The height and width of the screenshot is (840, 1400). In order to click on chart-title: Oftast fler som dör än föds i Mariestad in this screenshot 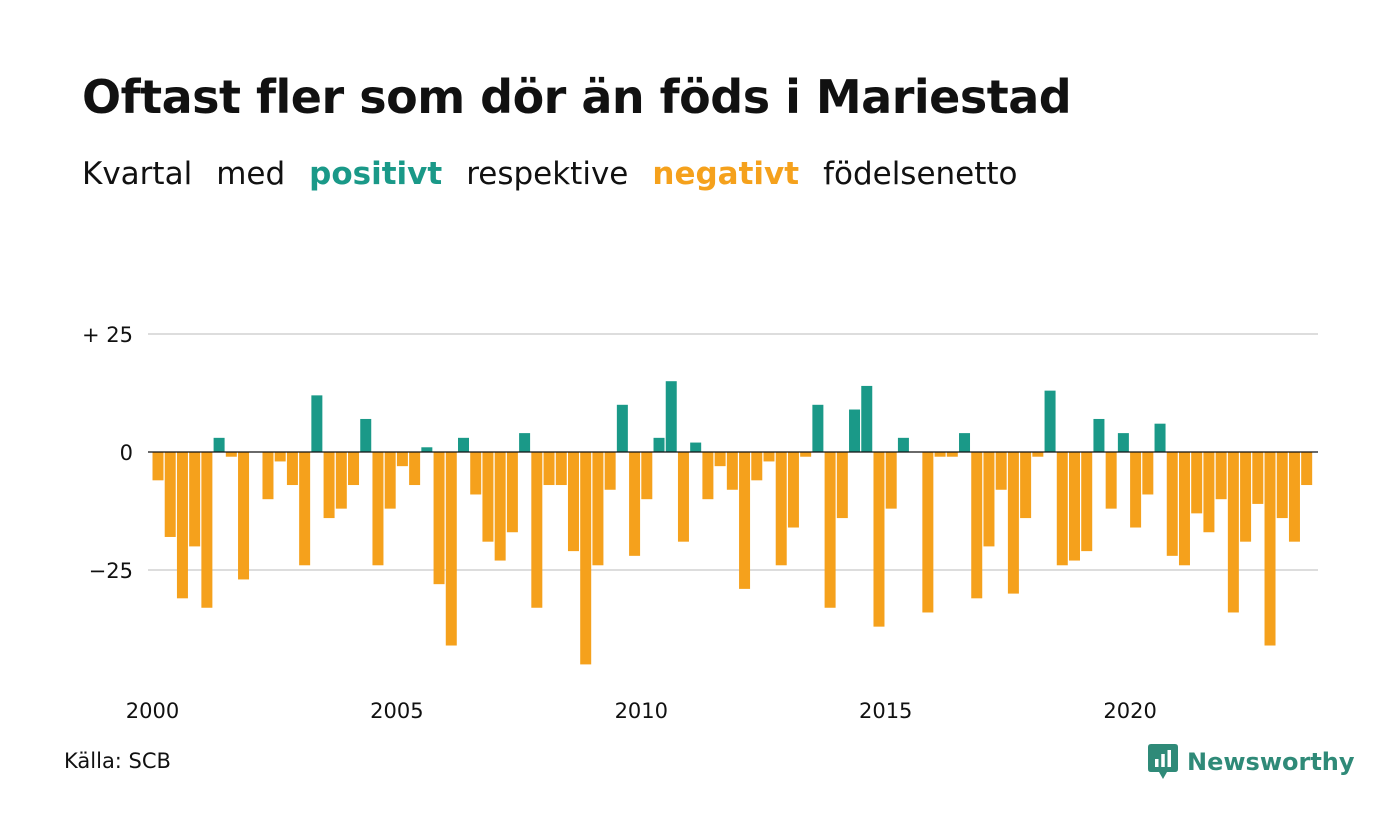, I will do `click(577, 97)`.